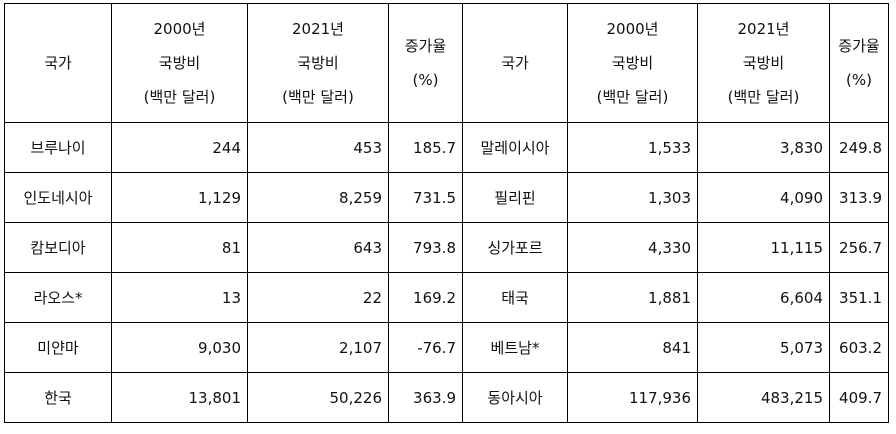  I want to click on header-2000-spending-right: 2000년 국방비 (백만 달러), so click(632, 63).